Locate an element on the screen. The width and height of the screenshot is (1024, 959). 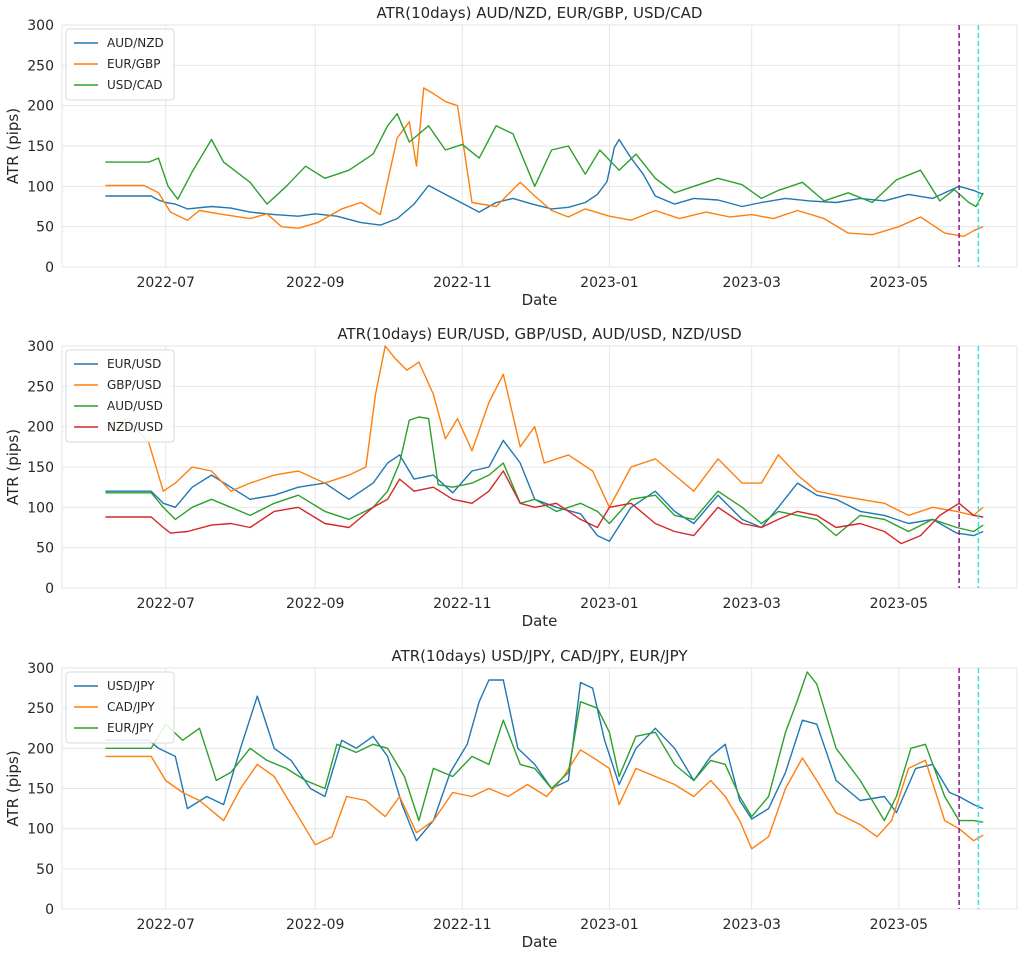
legend-label: EUR/GBP is located at coordinates (134, 64).